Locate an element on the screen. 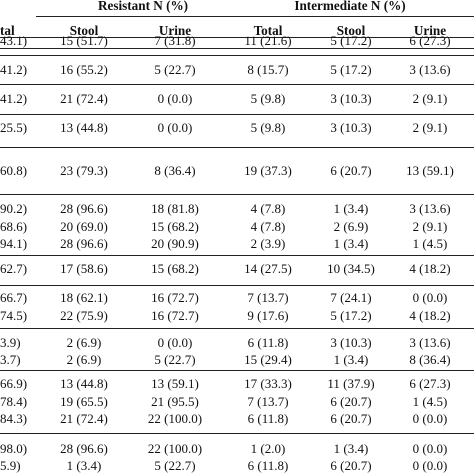 This screenshot has width=474, height=474. col-intermediate-total-cell: 9 (17.6) is located at coordinates (268, 315).